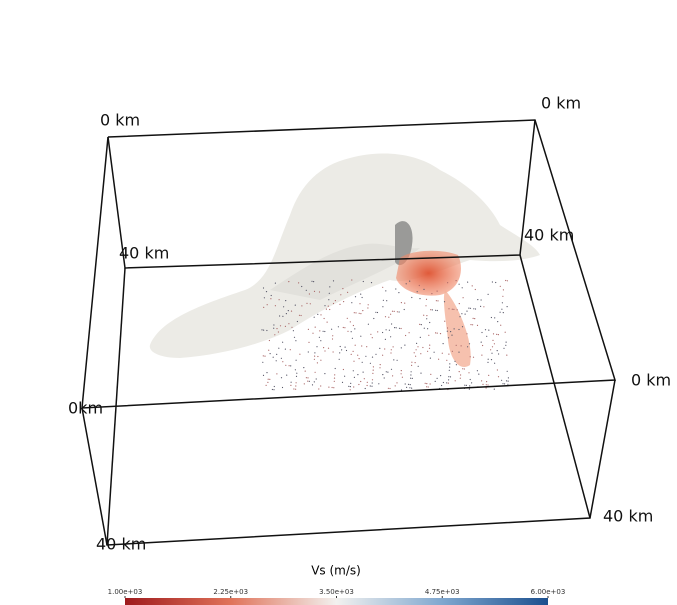  I want to click on tick-label: 4.75e+03, so click(442, 592).